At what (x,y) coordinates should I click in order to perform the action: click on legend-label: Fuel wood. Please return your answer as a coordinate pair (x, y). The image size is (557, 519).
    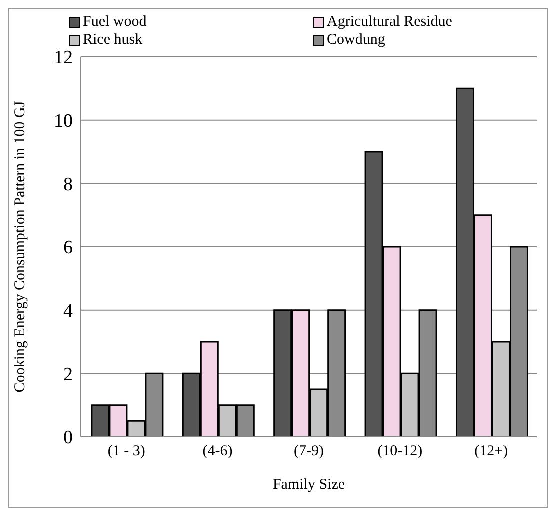
    Looking at the image, I should click on (115, 22).